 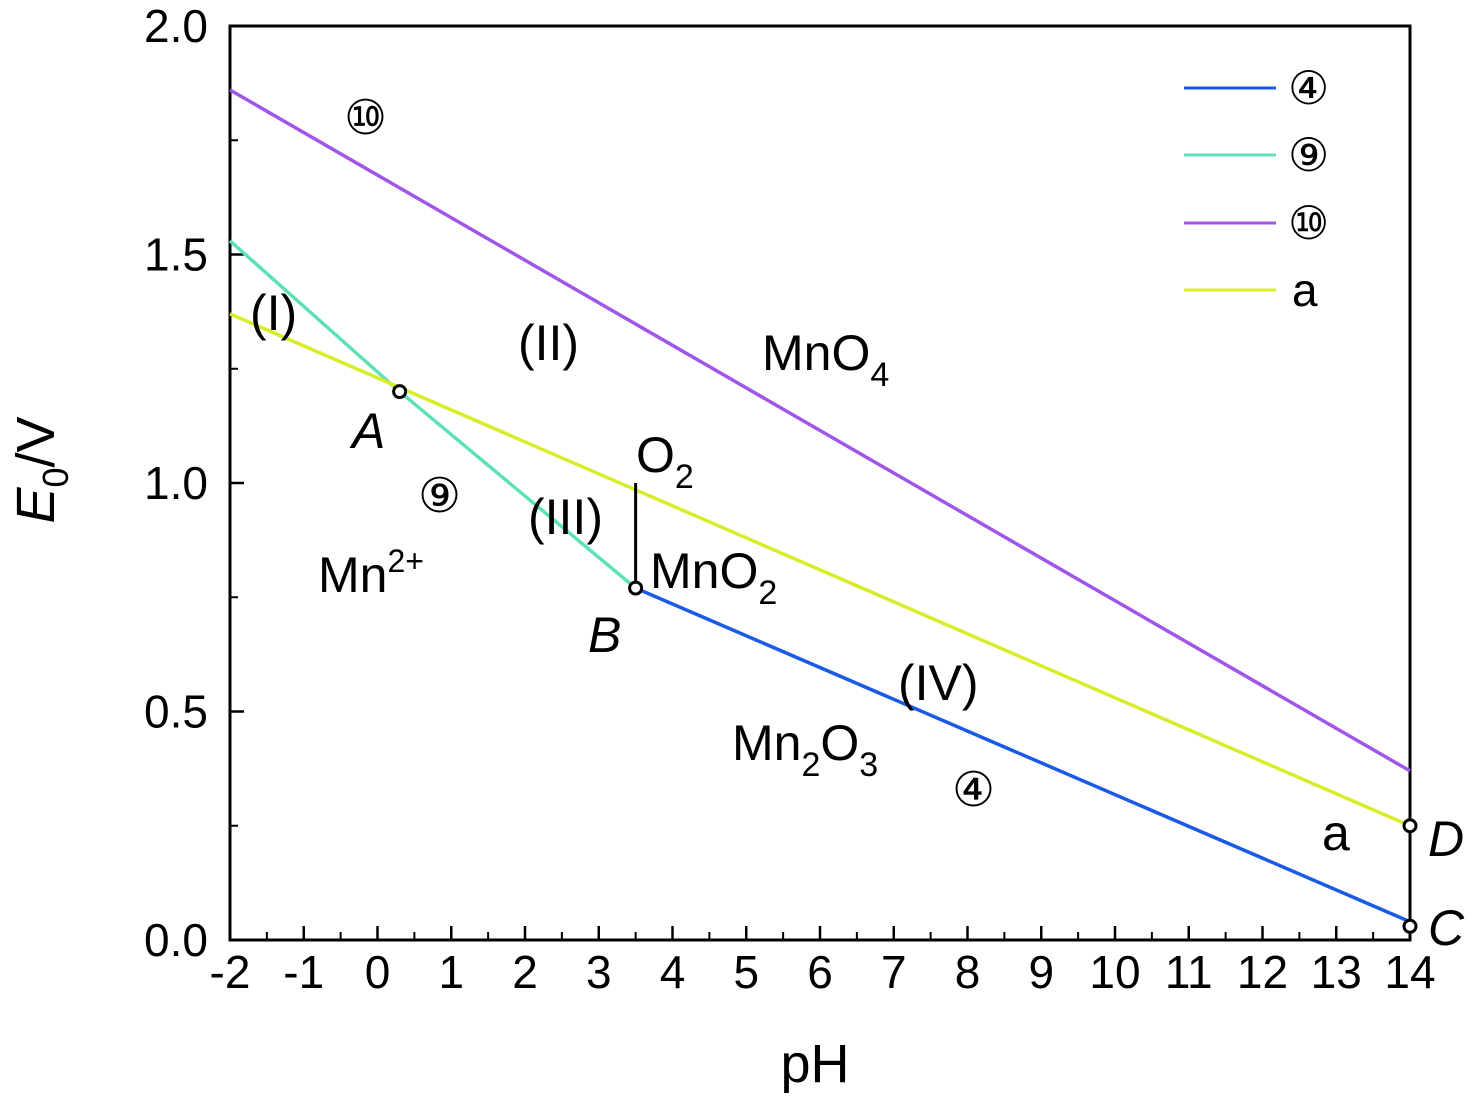 I want to click on point-d-marker, so click(x=1410, y=826).